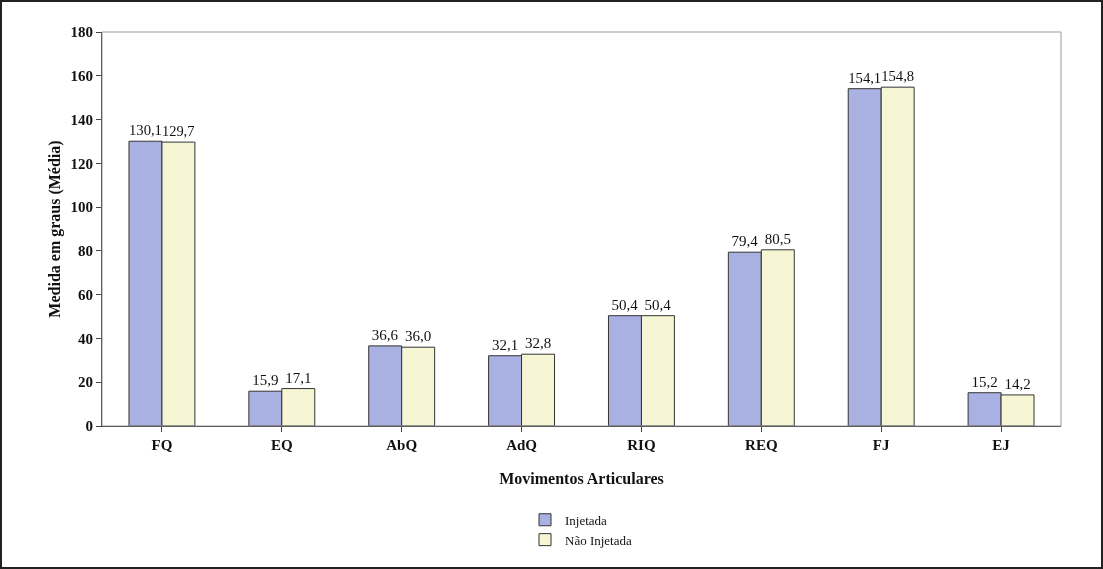 This screenshot has height=569, width=1103. What do you see at coordinates (85, 251) in the screenshot?
I see `y-tick-label: 80` at bounding box center [85, 251].